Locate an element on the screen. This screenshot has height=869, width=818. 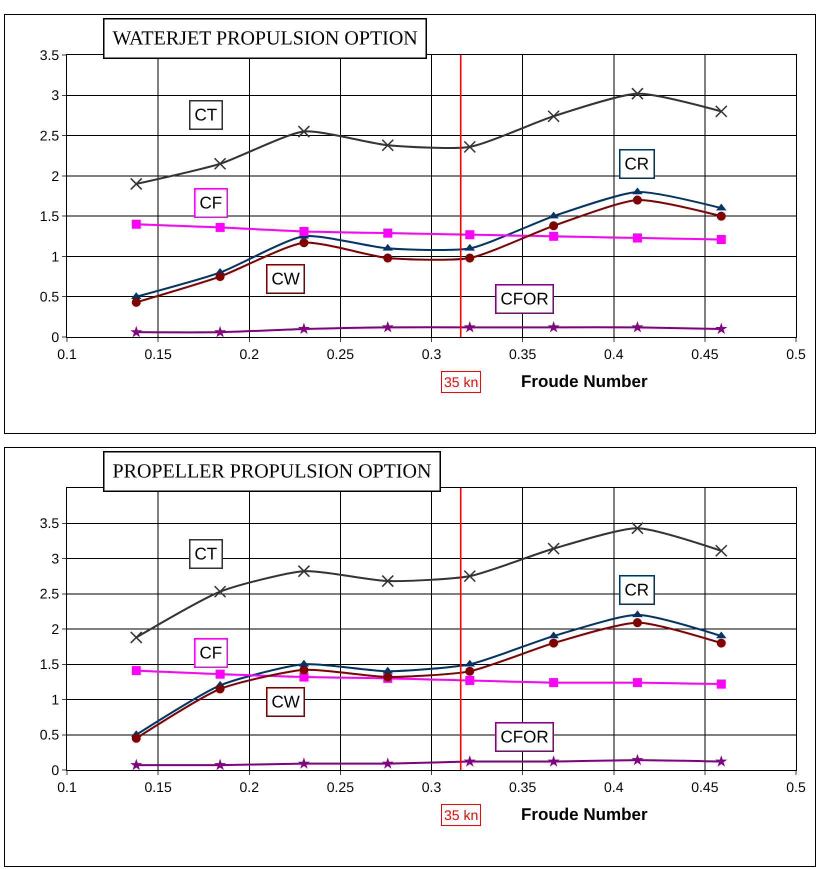
chart-title: PROPELLER PROPULSION OPTION is located at coordinates (272, 471).